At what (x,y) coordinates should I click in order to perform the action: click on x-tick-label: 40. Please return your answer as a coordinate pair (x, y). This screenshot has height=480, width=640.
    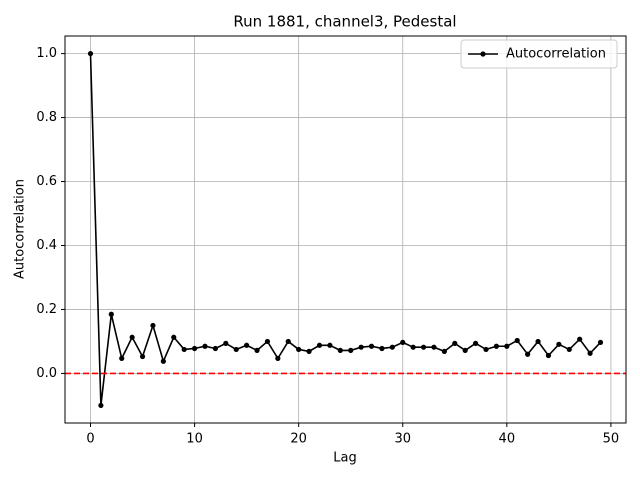
    Looking at the image, I should click on (507, 439).